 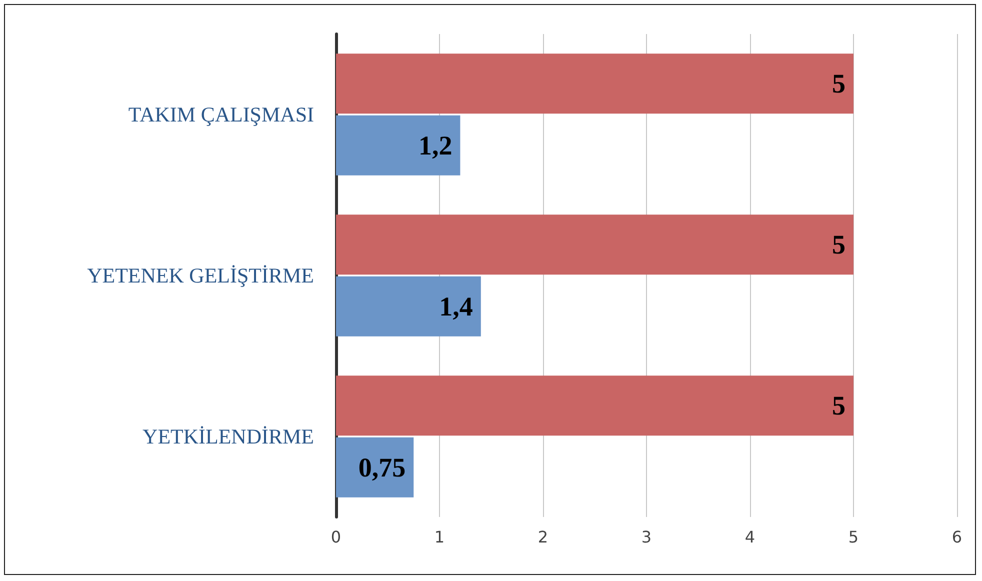 I want to click on x-tick-label: 4, so click(x=750, y=537).